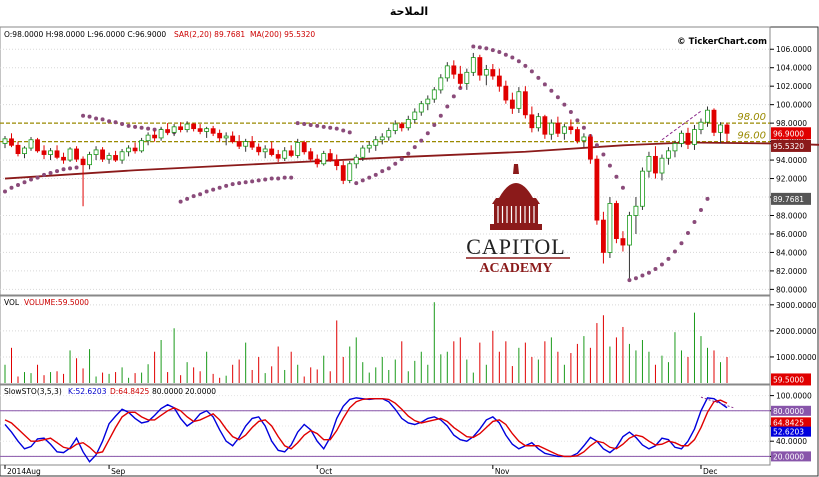 The width and height of the screenshot is (819, 477). I want to click on time-tick-label: Oct, so click(325, 471).